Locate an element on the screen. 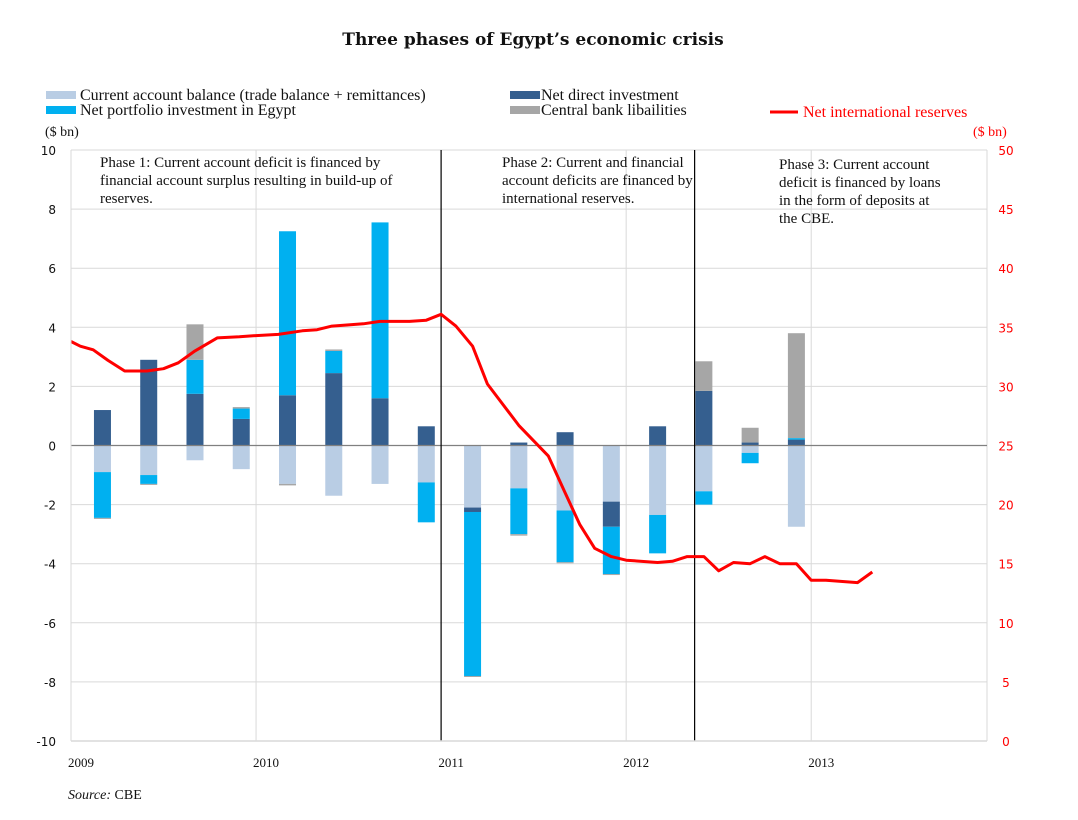  right-tick-label: 15 is located at coordinates (1005, 565).